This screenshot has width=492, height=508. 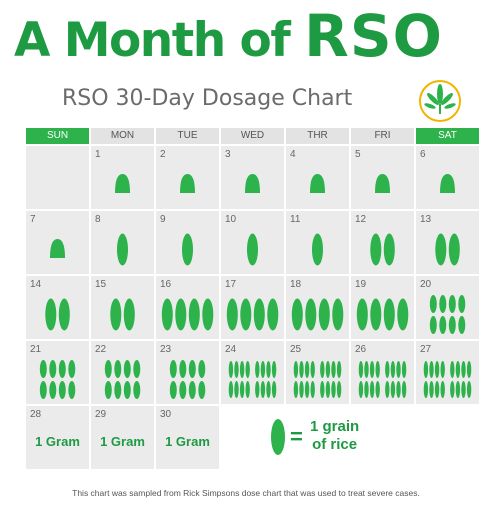 What do you see at coordinates (361, 284) in the screenshot?
I see `day-number: 19` at bounding box center [361, 284].